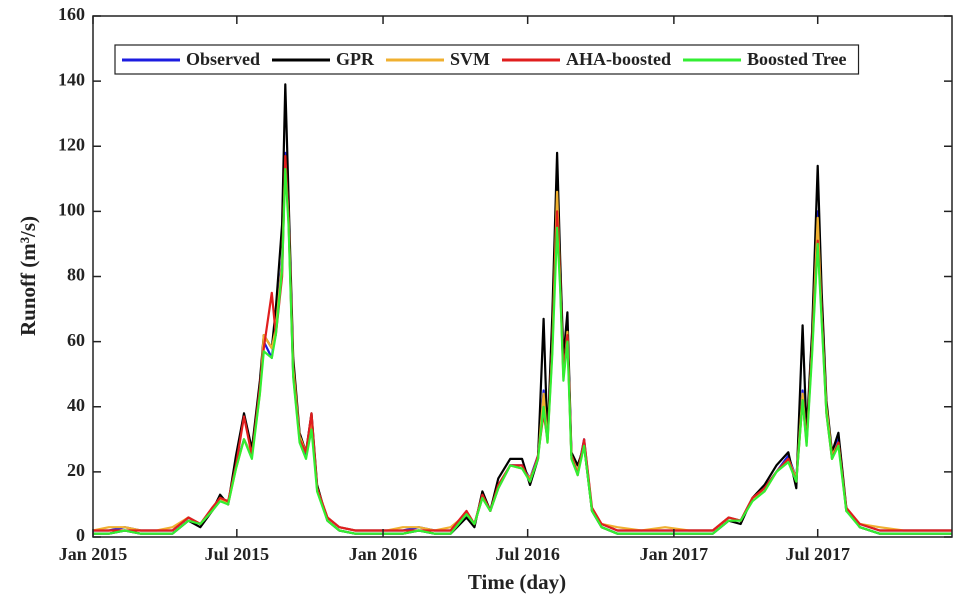 This screenshot has height=604, width=954. I want to click on x-tick-label: Jan 2015, so click(93, 554).